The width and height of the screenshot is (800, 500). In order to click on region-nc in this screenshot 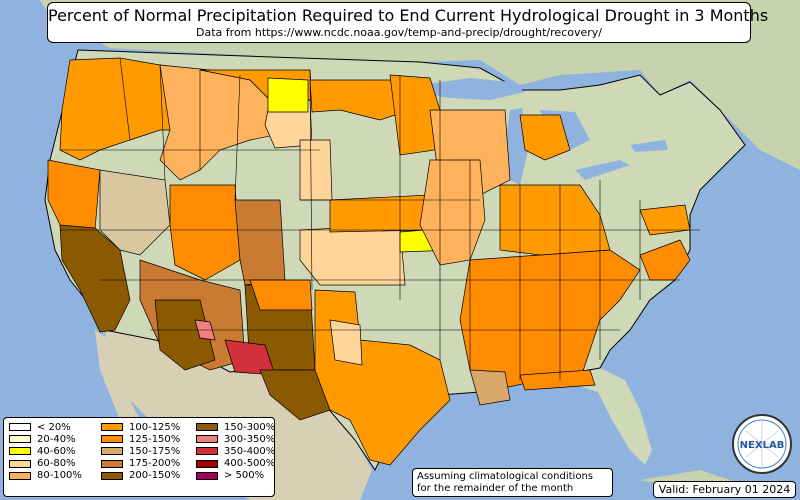, I will do `click(665, 260)`.